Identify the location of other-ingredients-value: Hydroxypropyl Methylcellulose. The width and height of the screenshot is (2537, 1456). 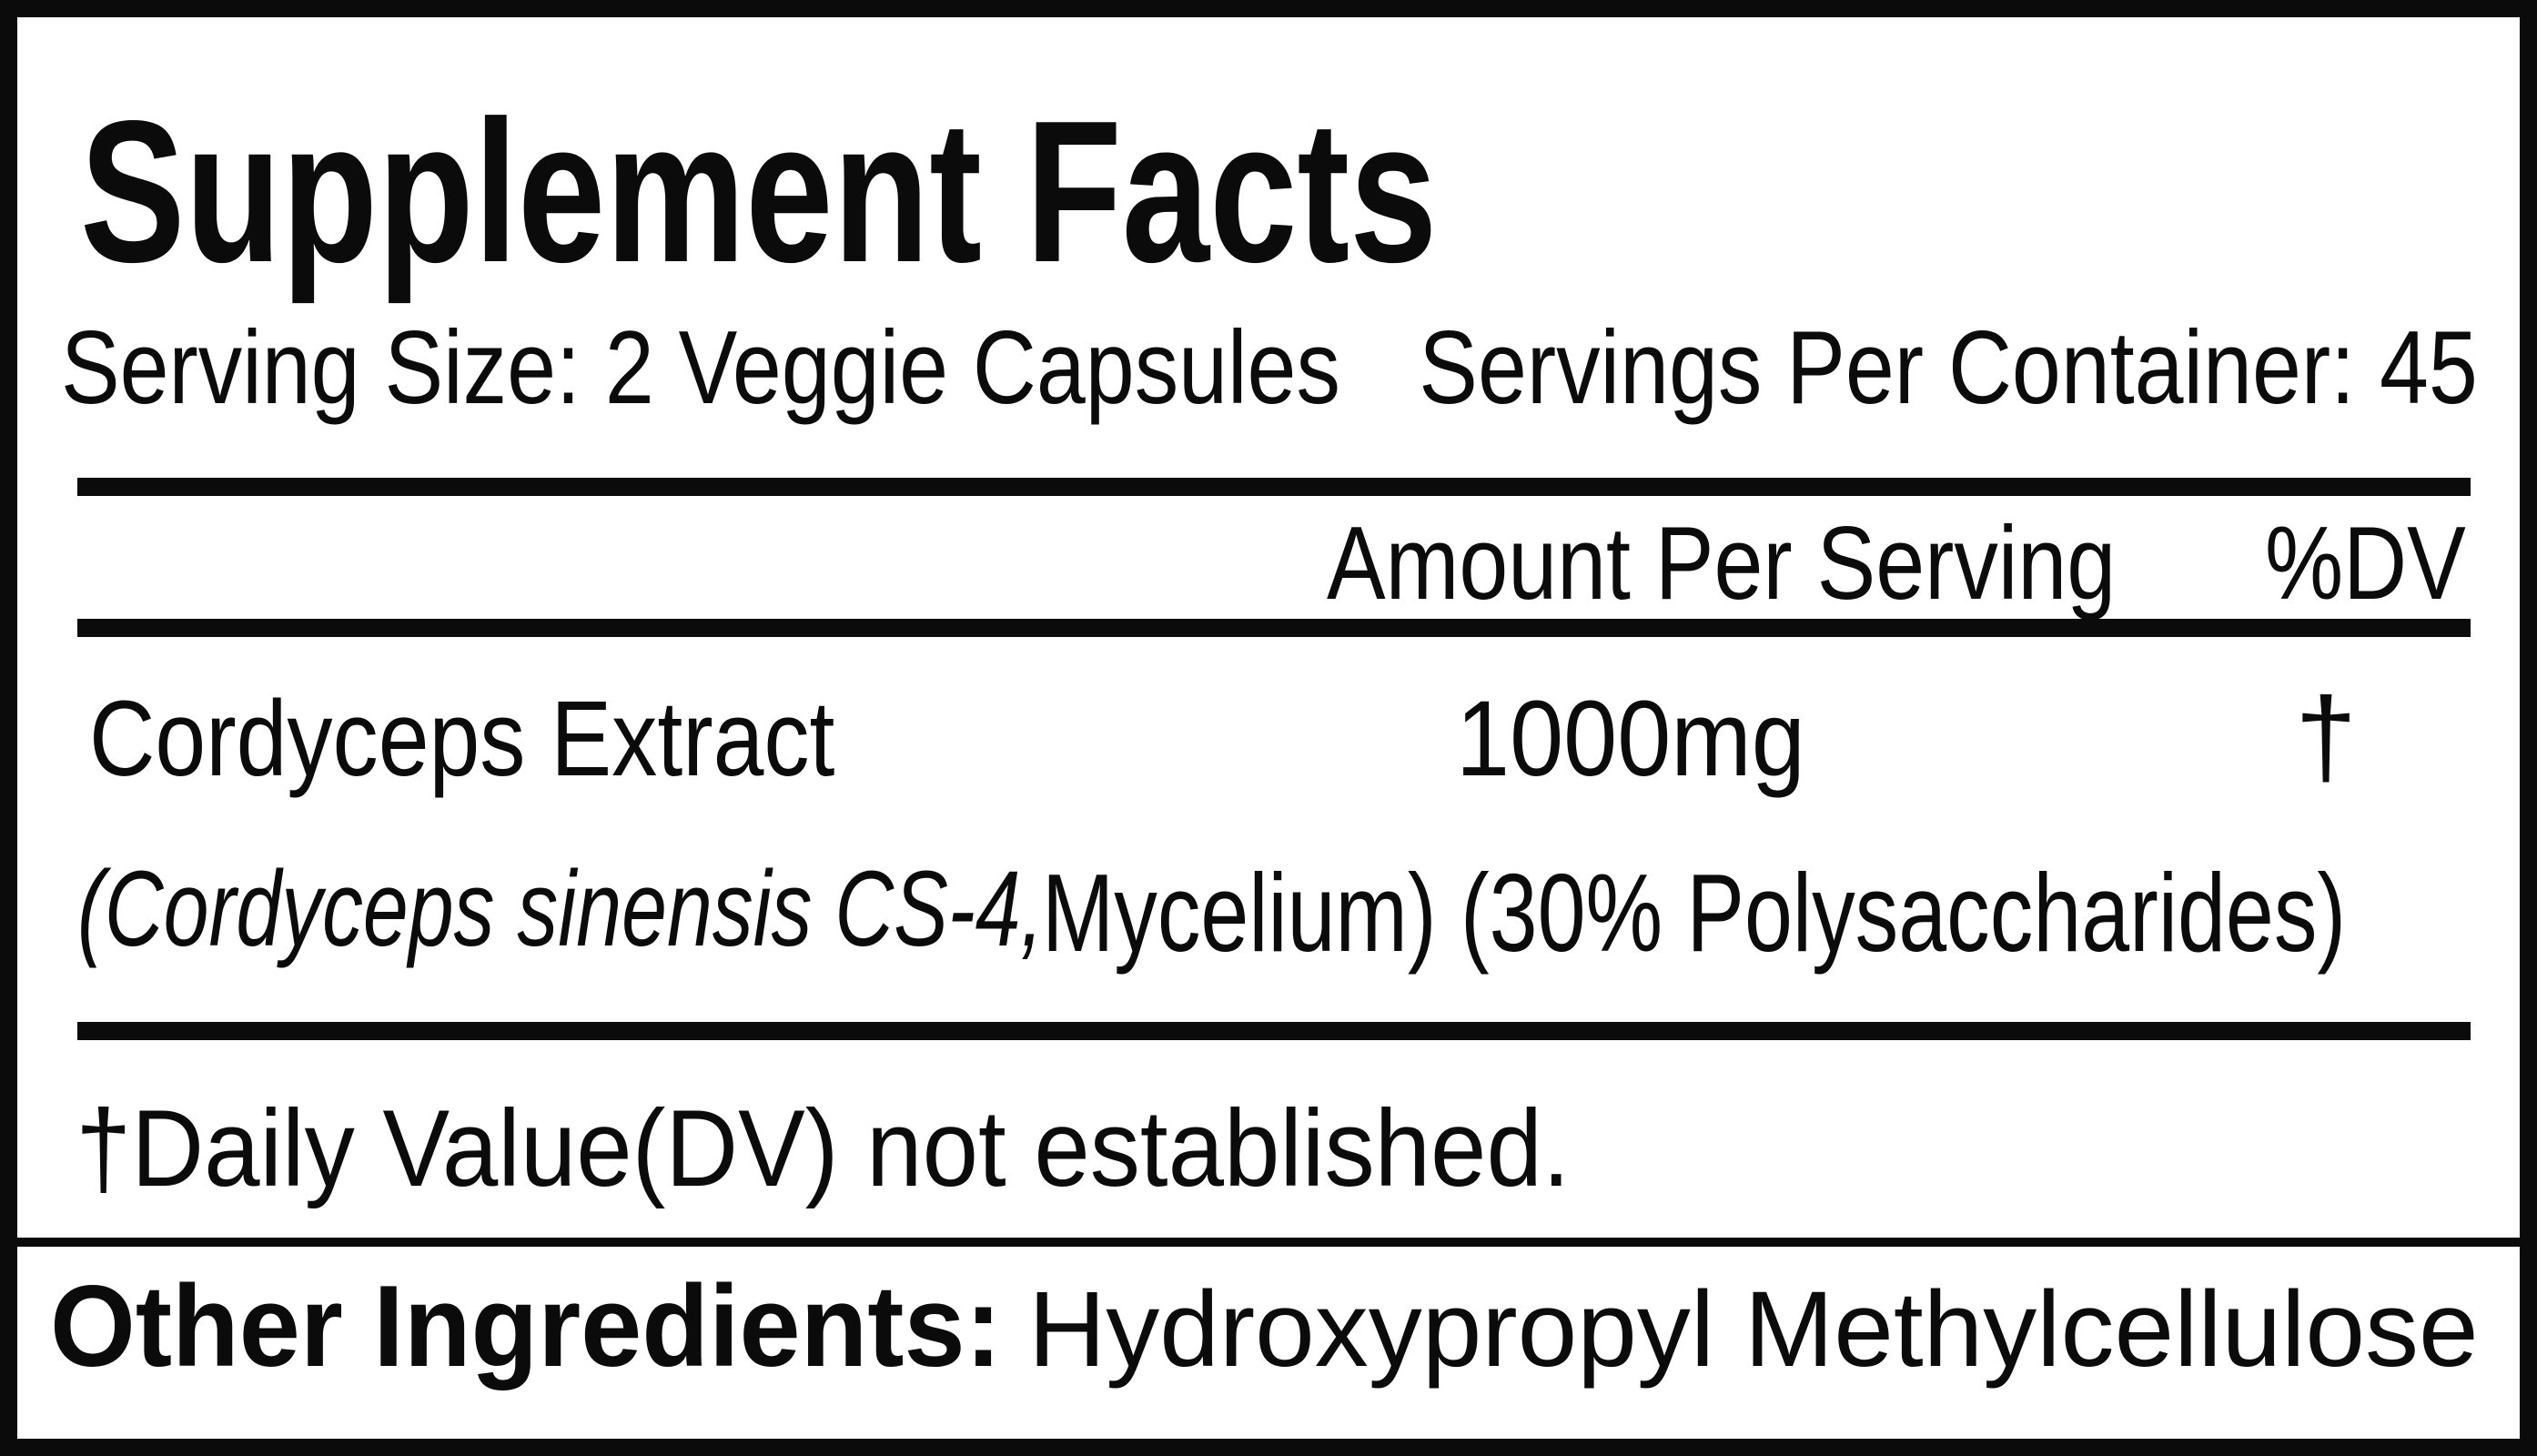
(1753, 1330).